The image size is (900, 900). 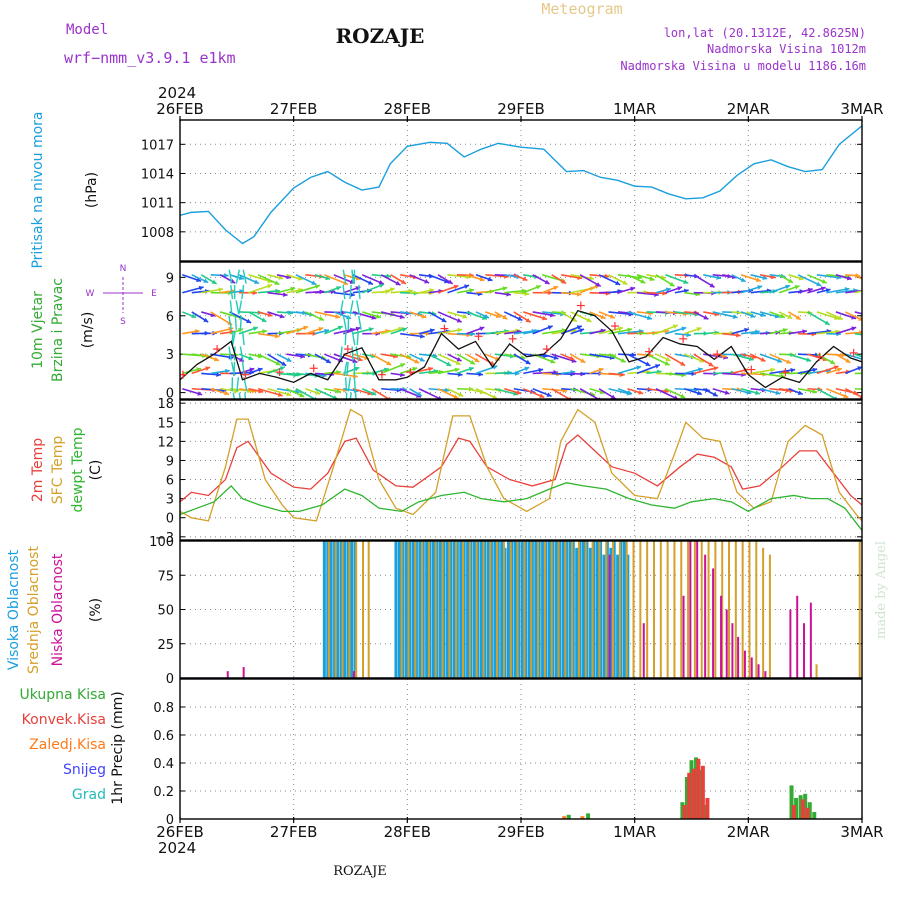 What do you see at coordinates (163, 708) in the screenshot?
I see `y-tick-label: 0.8` at bounding box center [163, 708].